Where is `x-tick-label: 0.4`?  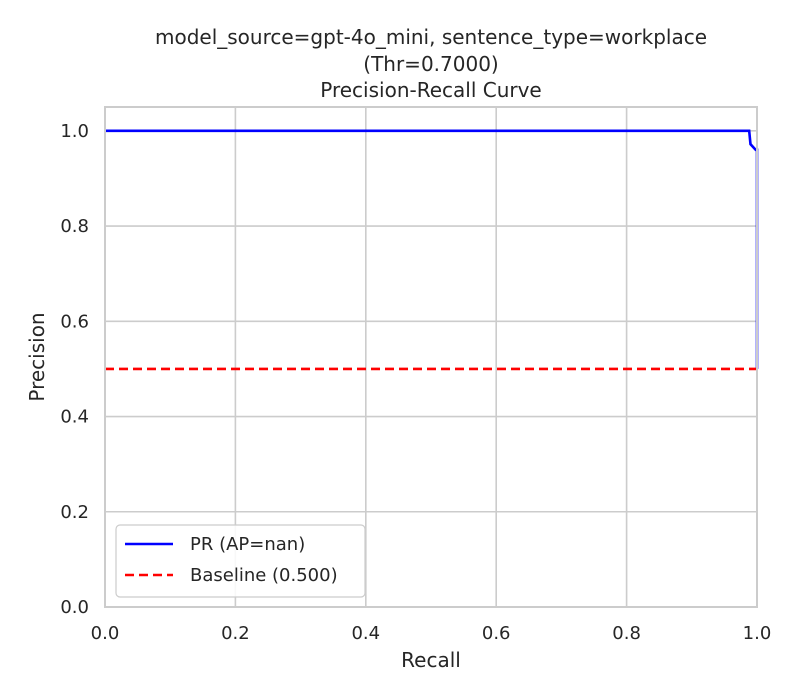
x-tick-label: 0.4 is located at coordinates (365, 633).